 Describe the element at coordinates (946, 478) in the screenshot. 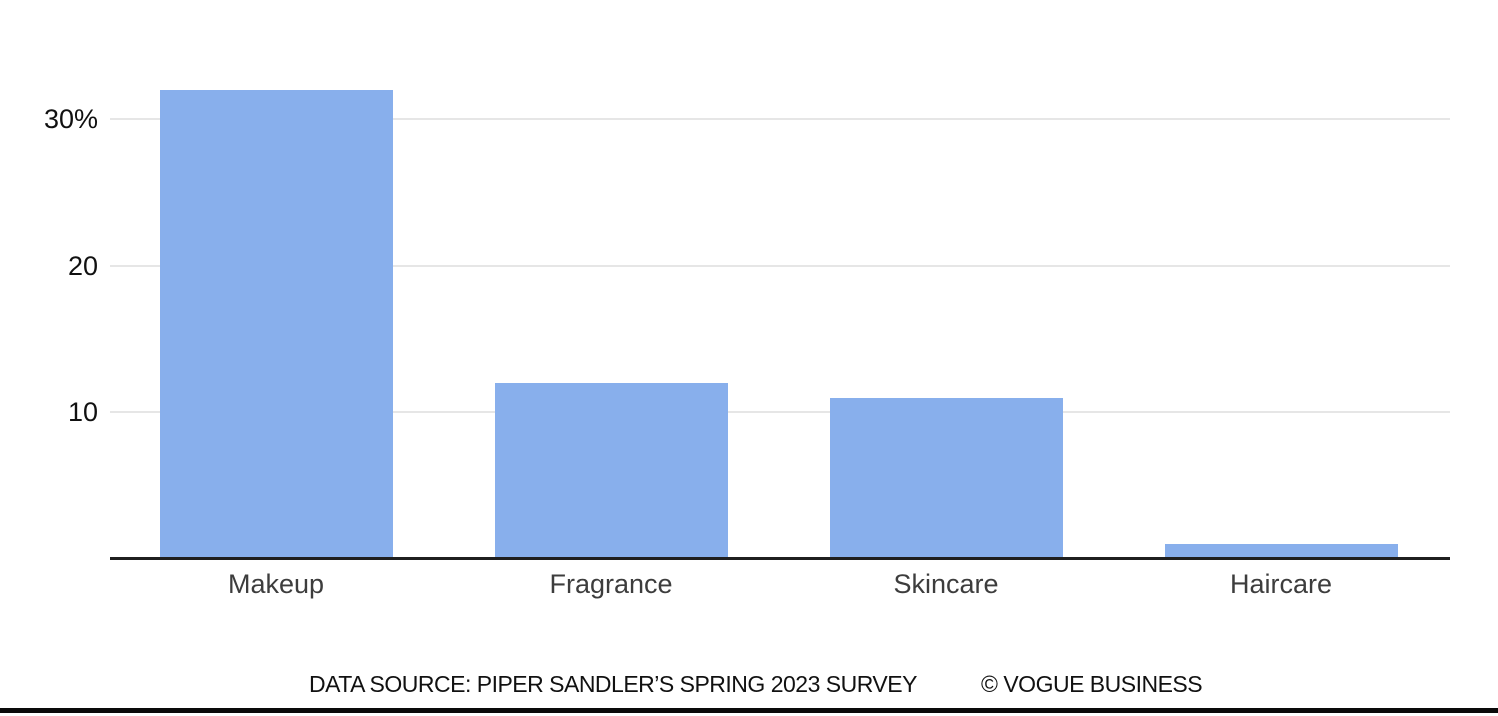

I see `bar-skincare` at that location.